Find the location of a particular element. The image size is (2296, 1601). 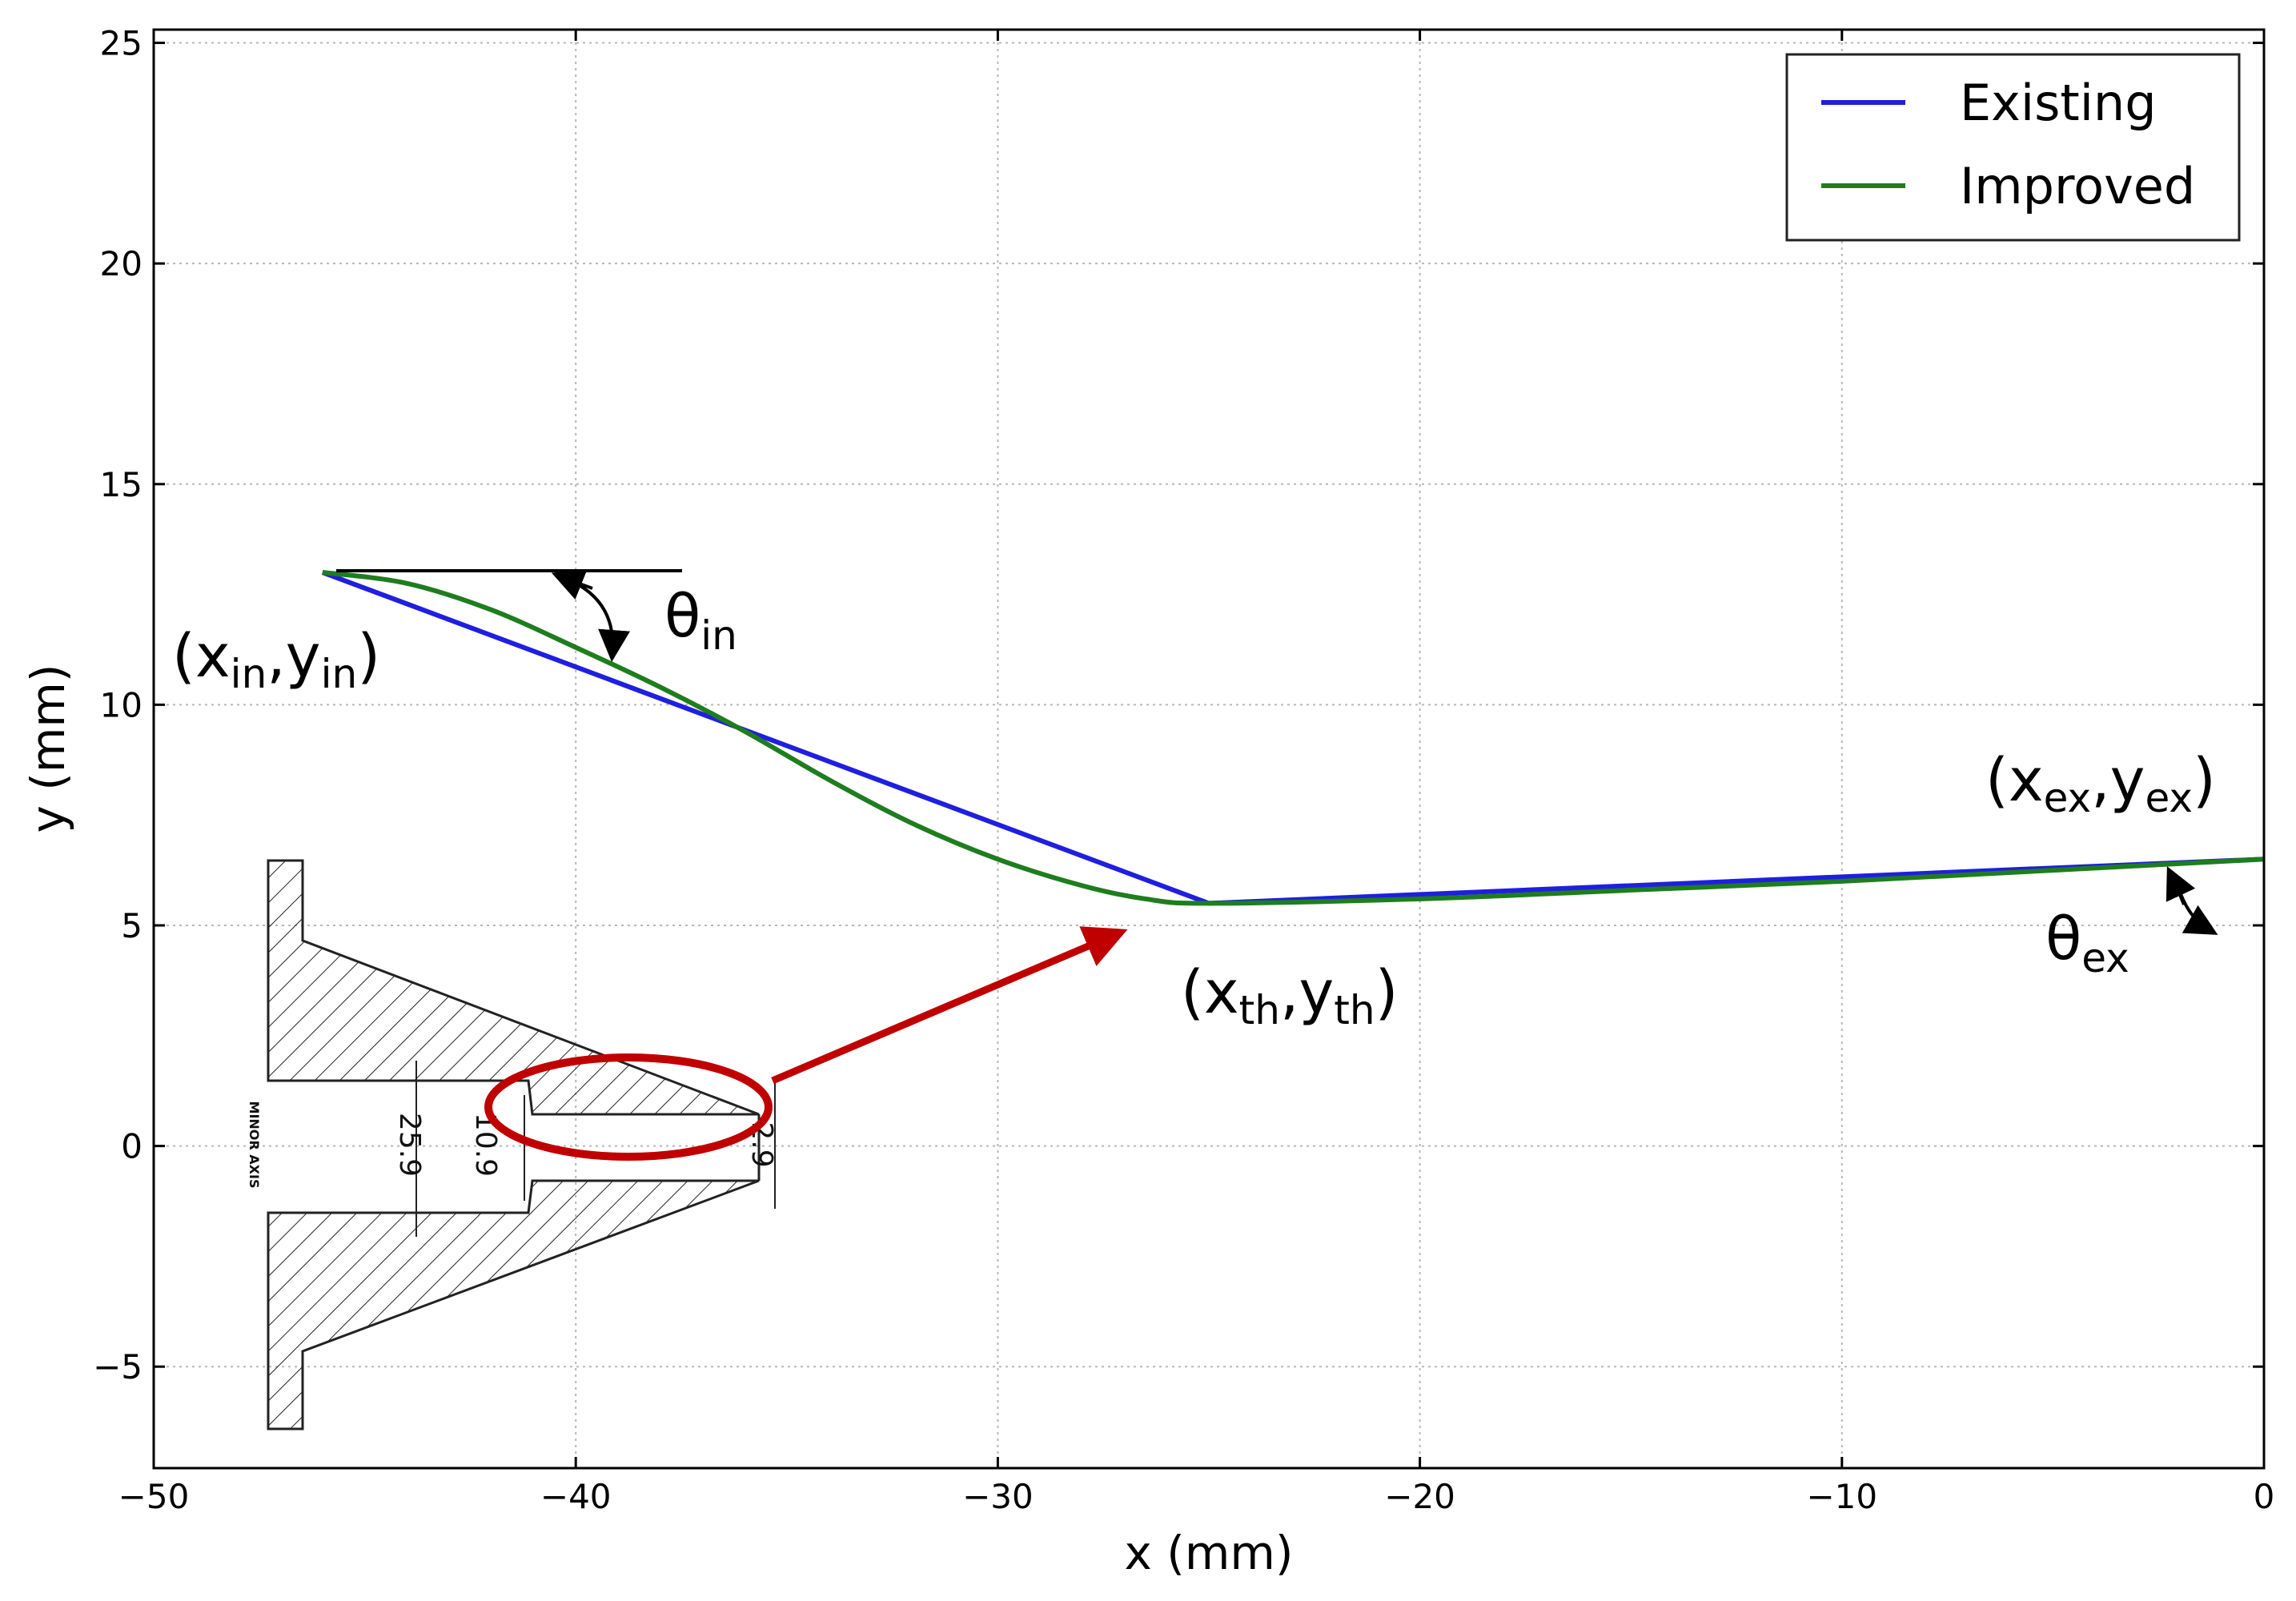

x-tick-label: 0 is located at coordinates (2264, 1496).